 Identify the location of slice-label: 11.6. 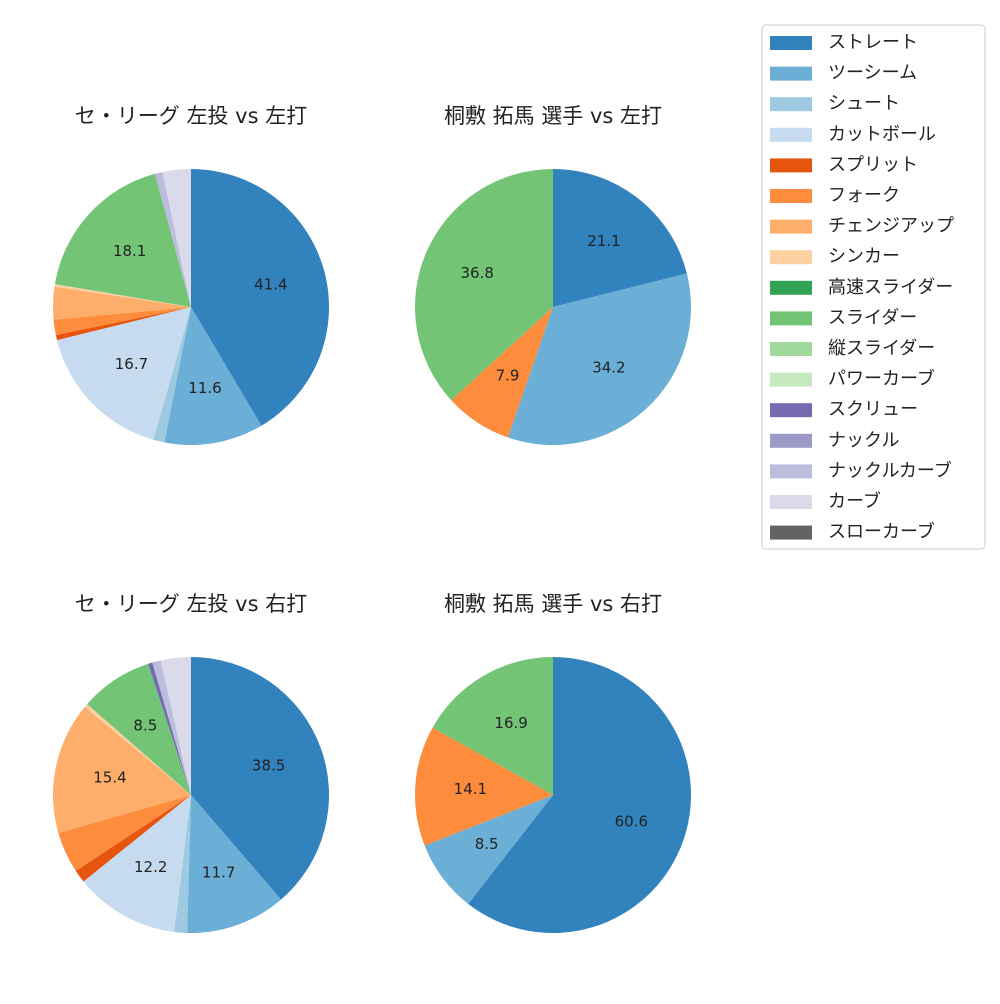
(204, 388).